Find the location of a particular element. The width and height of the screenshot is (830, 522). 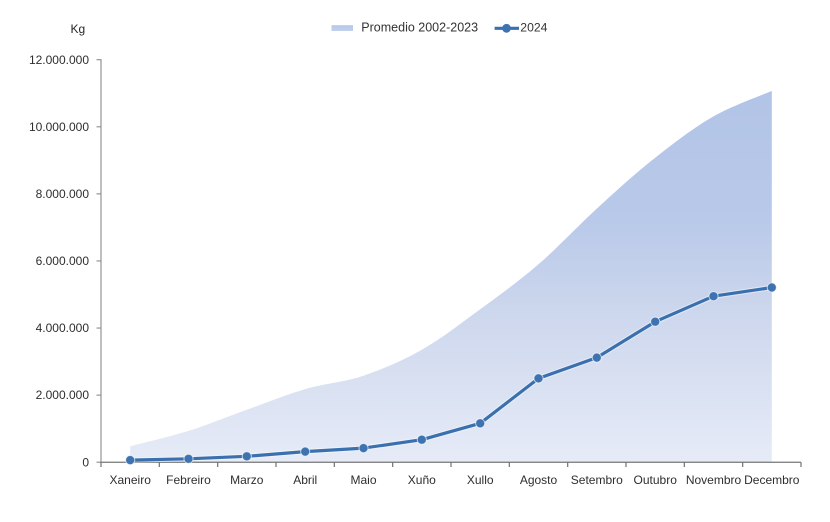

svg-text: 2.000.000 is located at coordinates (63, 395).